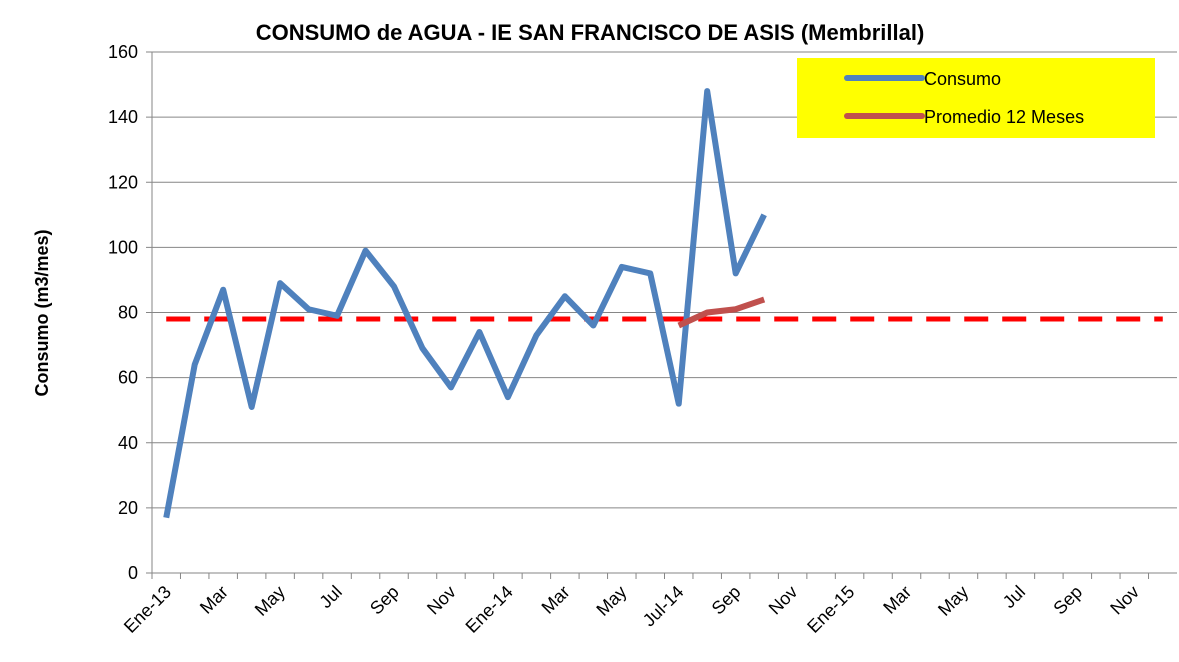 This screenshot has height=662, width=1179. I want to click on x-tick-label: Ene-15, so click(830, 609).